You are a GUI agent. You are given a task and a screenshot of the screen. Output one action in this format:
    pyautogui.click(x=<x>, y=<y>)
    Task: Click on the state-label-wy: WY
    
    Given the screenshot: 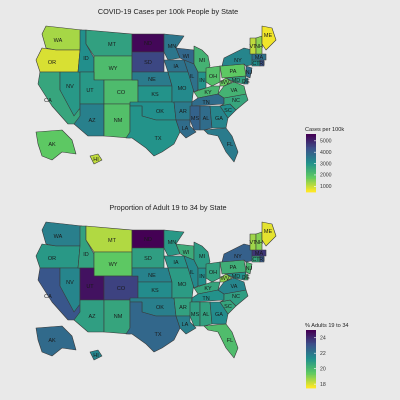 What is the action you would take?
    pyautogui.click(x=113, y=265)
    